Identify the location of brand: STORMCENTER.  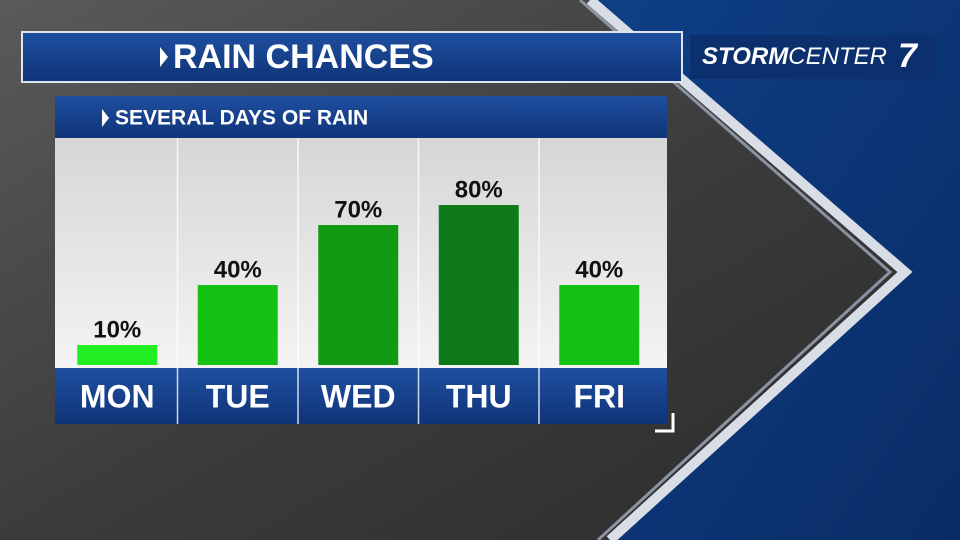
(794, 56).